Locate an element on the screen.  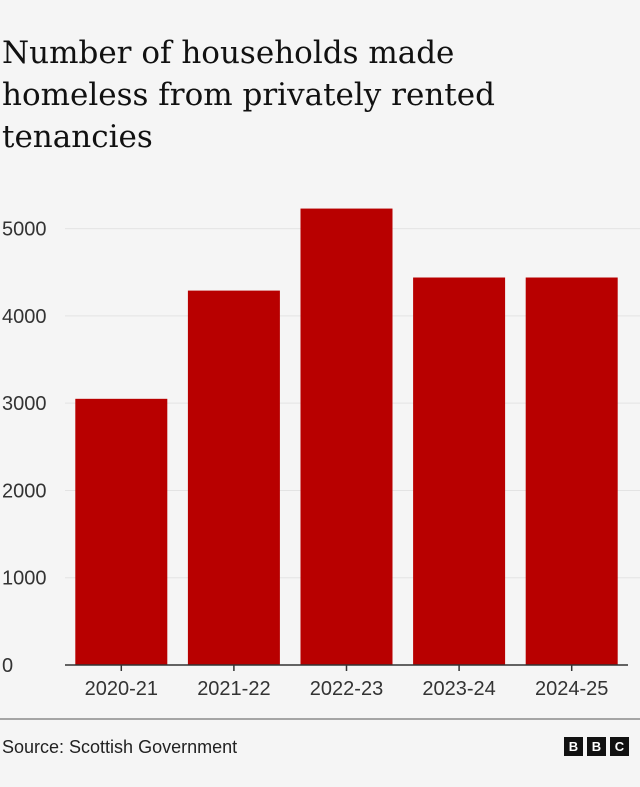
x-tick-label-2022-23: 2022-23 is located at coordinates (346, 689).